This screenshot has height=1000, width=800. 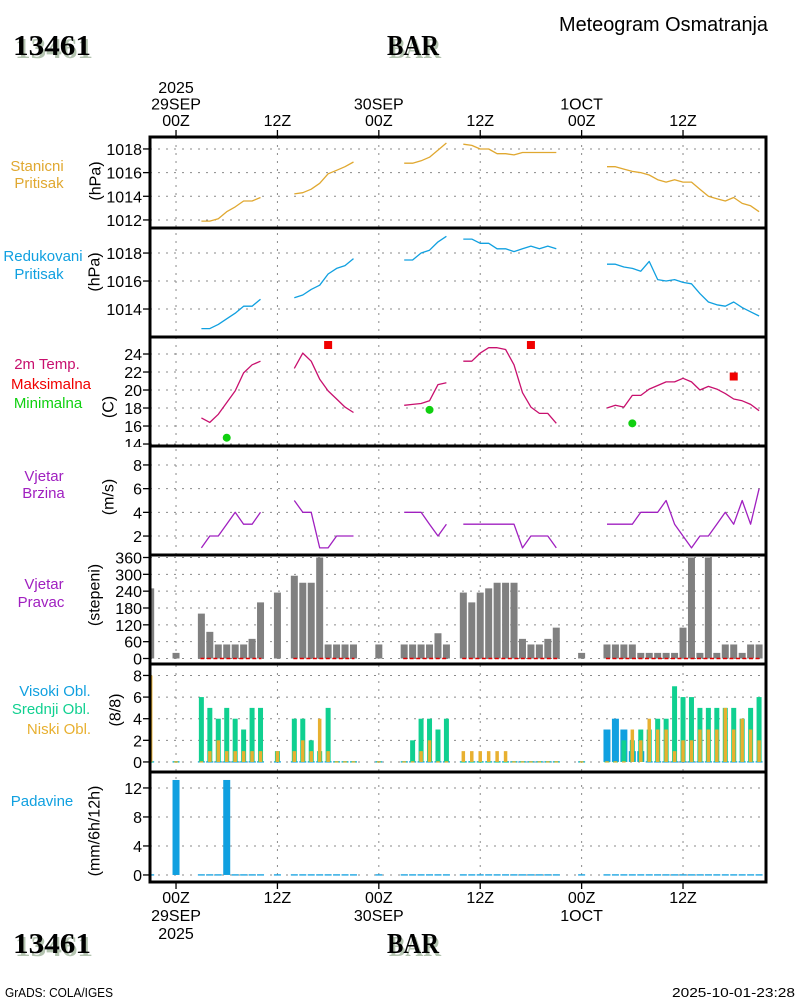 I want to click on y-tick-labels: 0 2 4 6 8, so click(x=137, y=719).